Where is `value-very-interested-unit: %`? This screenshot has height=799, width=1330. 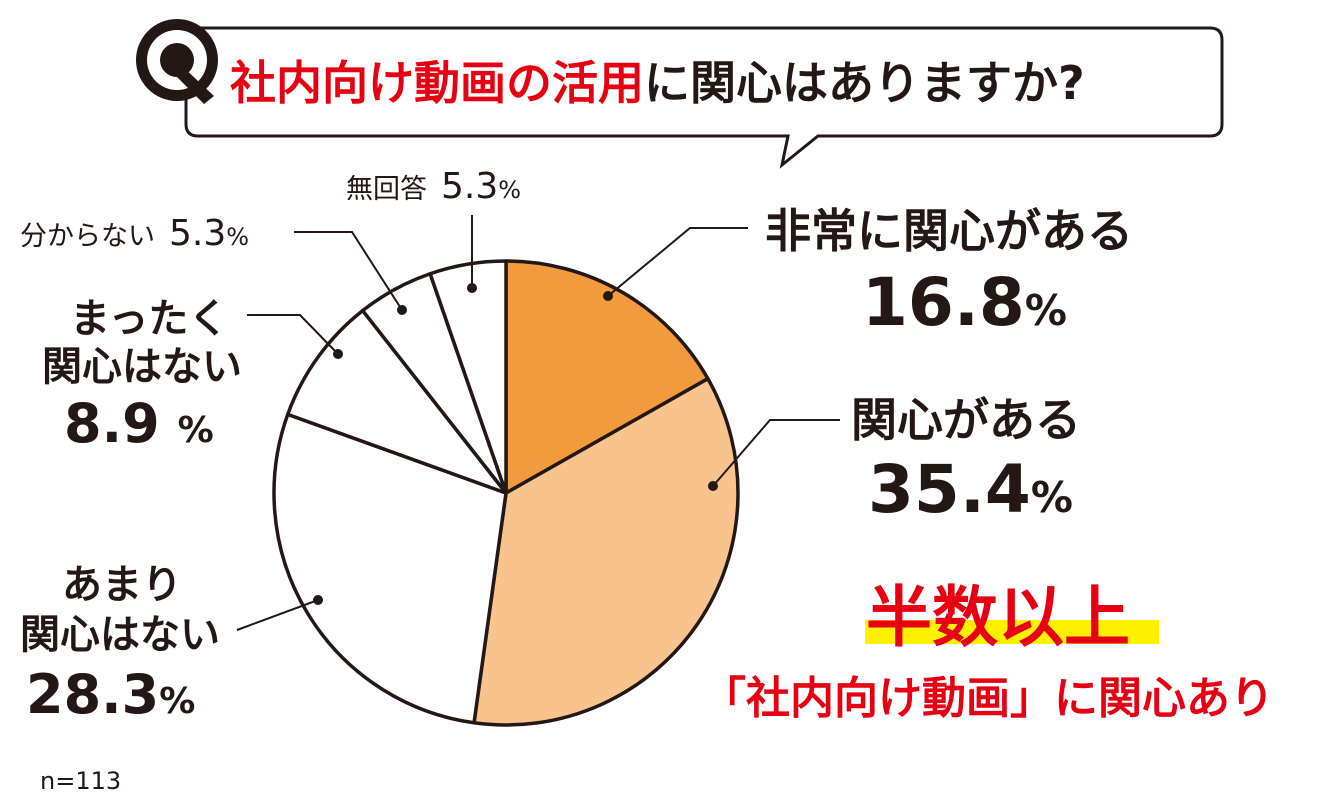 value-very-interested-unit: % is located at coordinates (1046, 310).